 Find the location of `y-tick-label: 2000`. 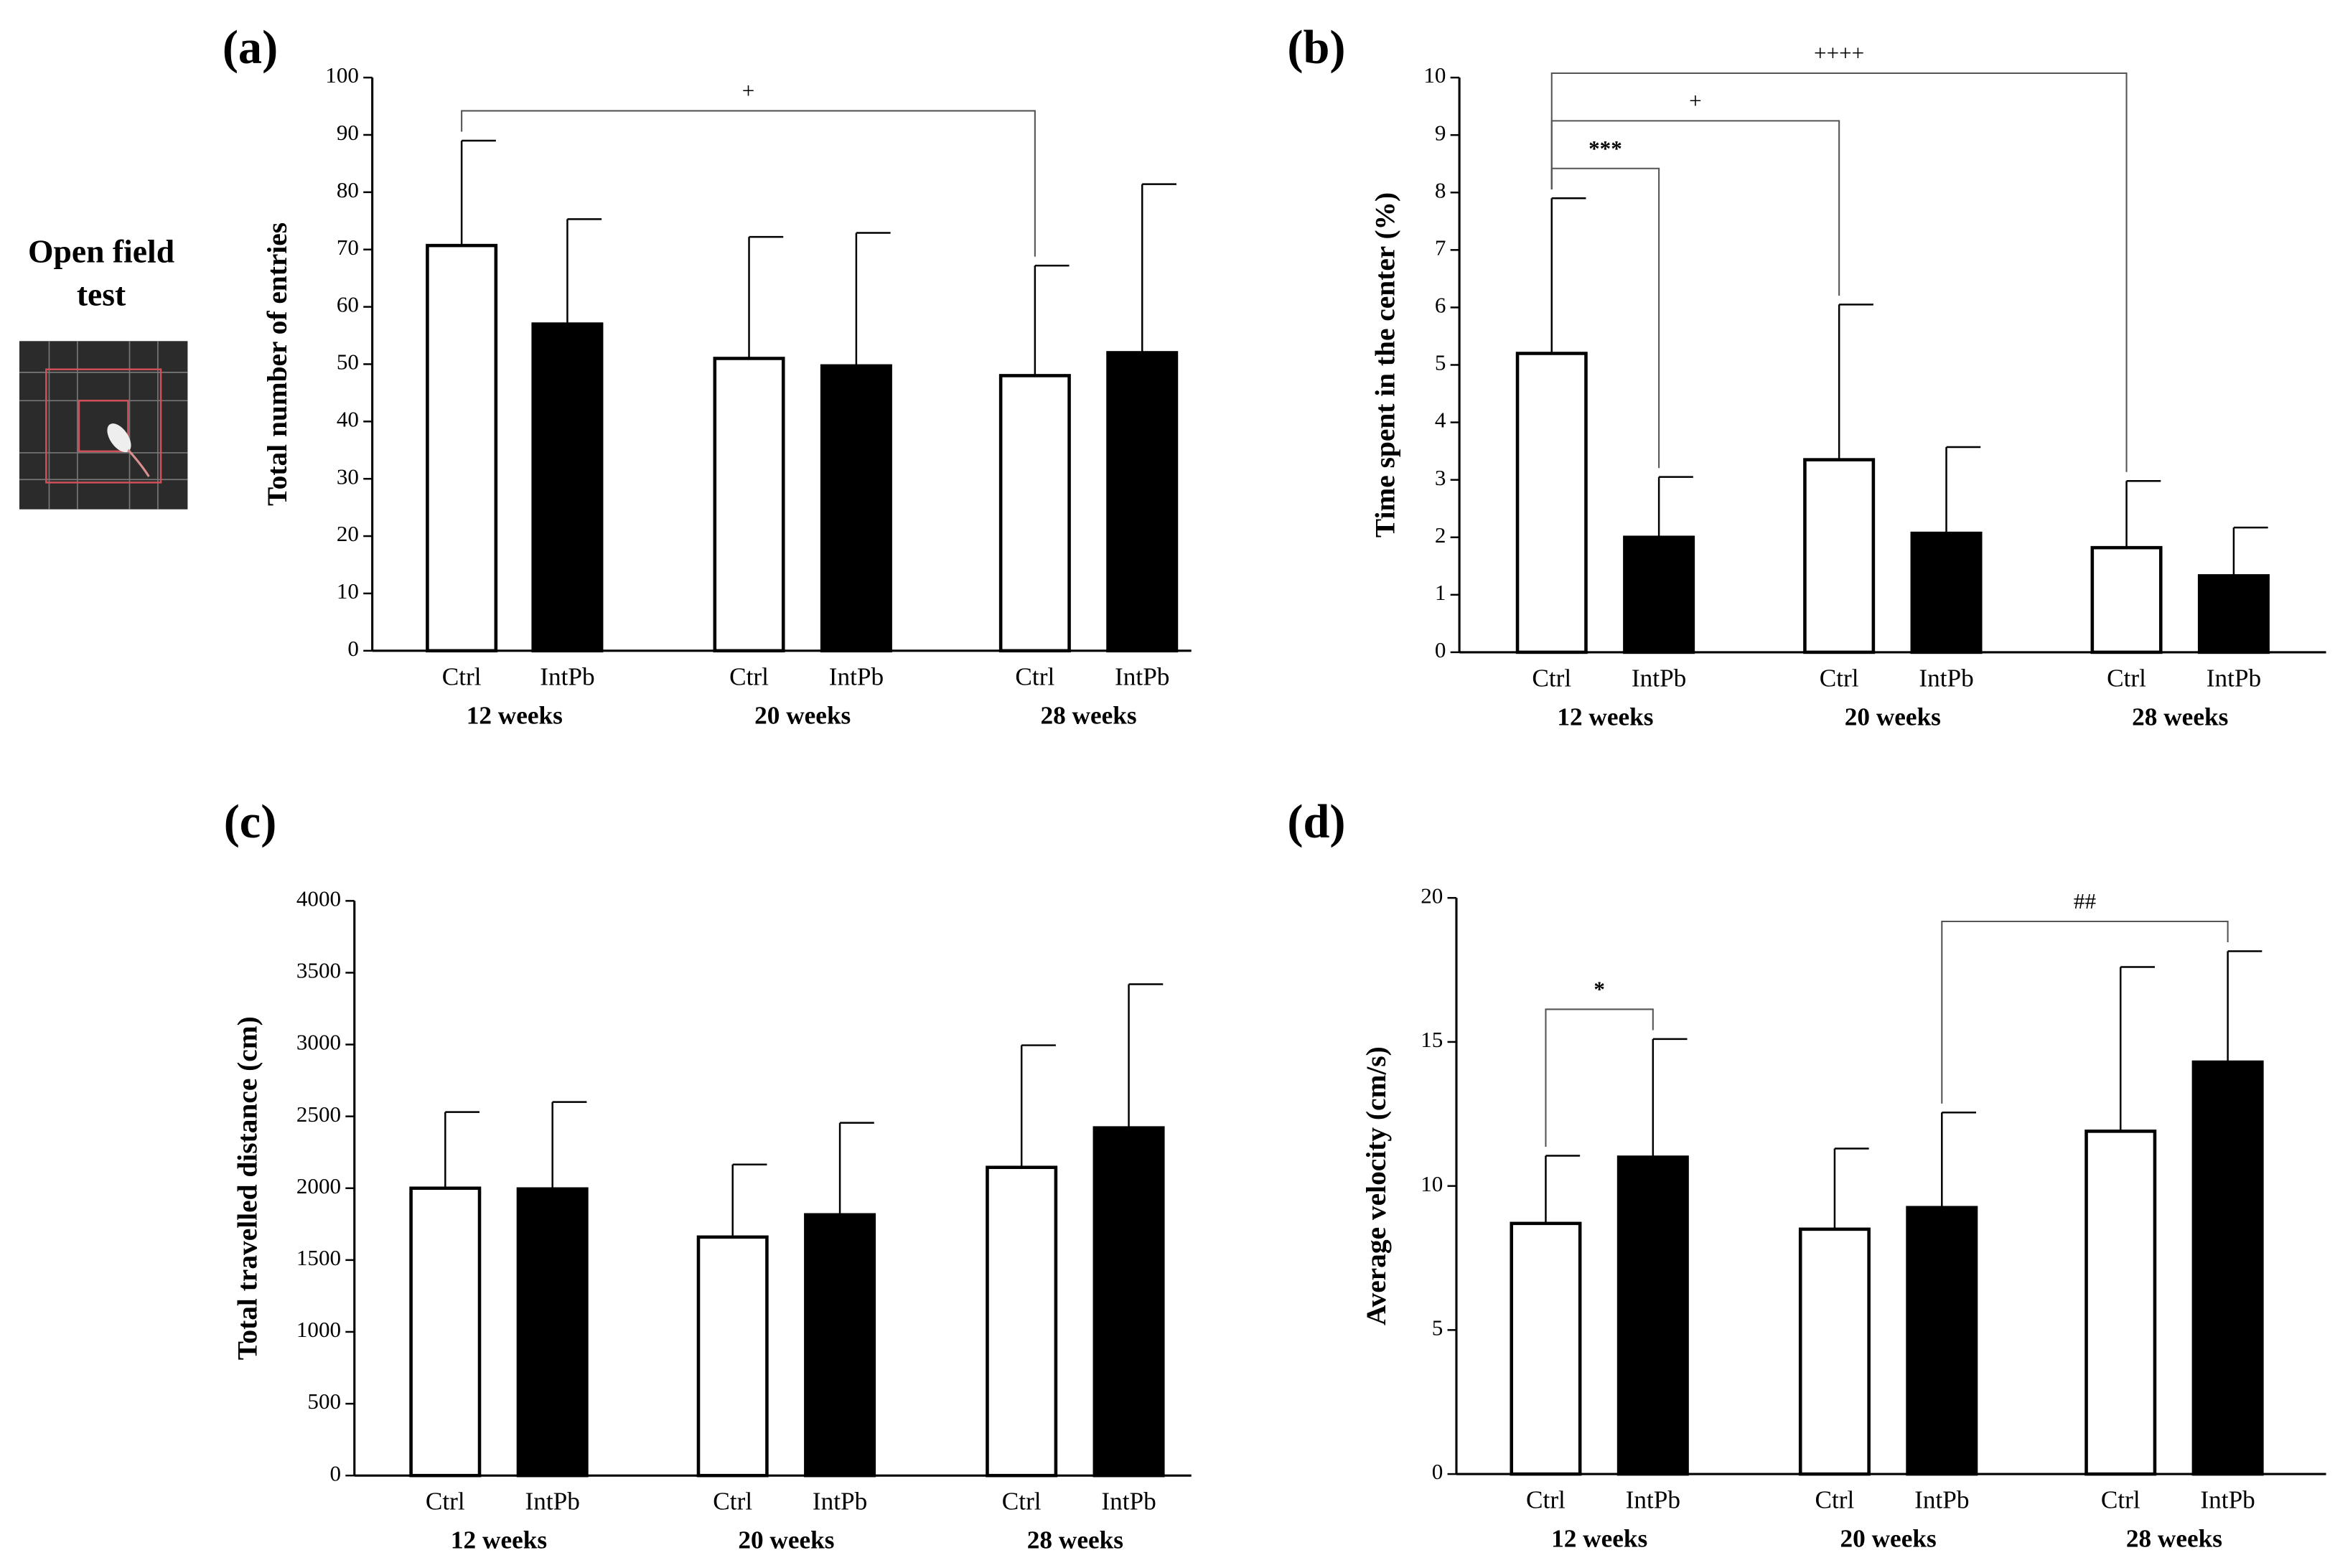

y-tick-label: 2000 is located at coordinates (318, 1185).